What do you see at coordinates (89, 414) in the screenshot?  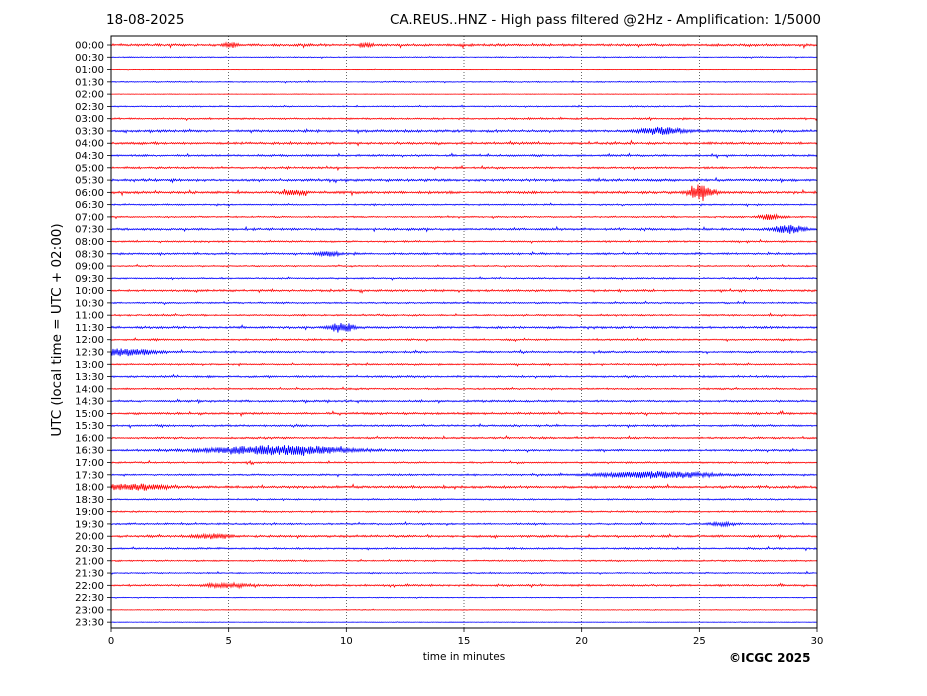 I see `y-tick-label: 15:00` at bounding box center [89, 414].